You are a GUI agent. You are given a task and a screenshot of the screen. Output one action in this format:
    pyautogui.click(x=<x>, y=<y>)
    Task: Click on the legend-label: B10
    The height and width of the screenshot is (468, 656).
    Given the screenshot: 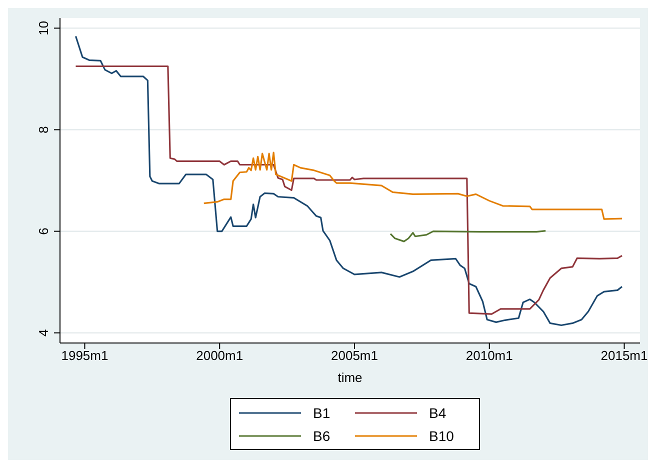 What is the action you would take?
    pyautogui.click(x=441, y=436)
    